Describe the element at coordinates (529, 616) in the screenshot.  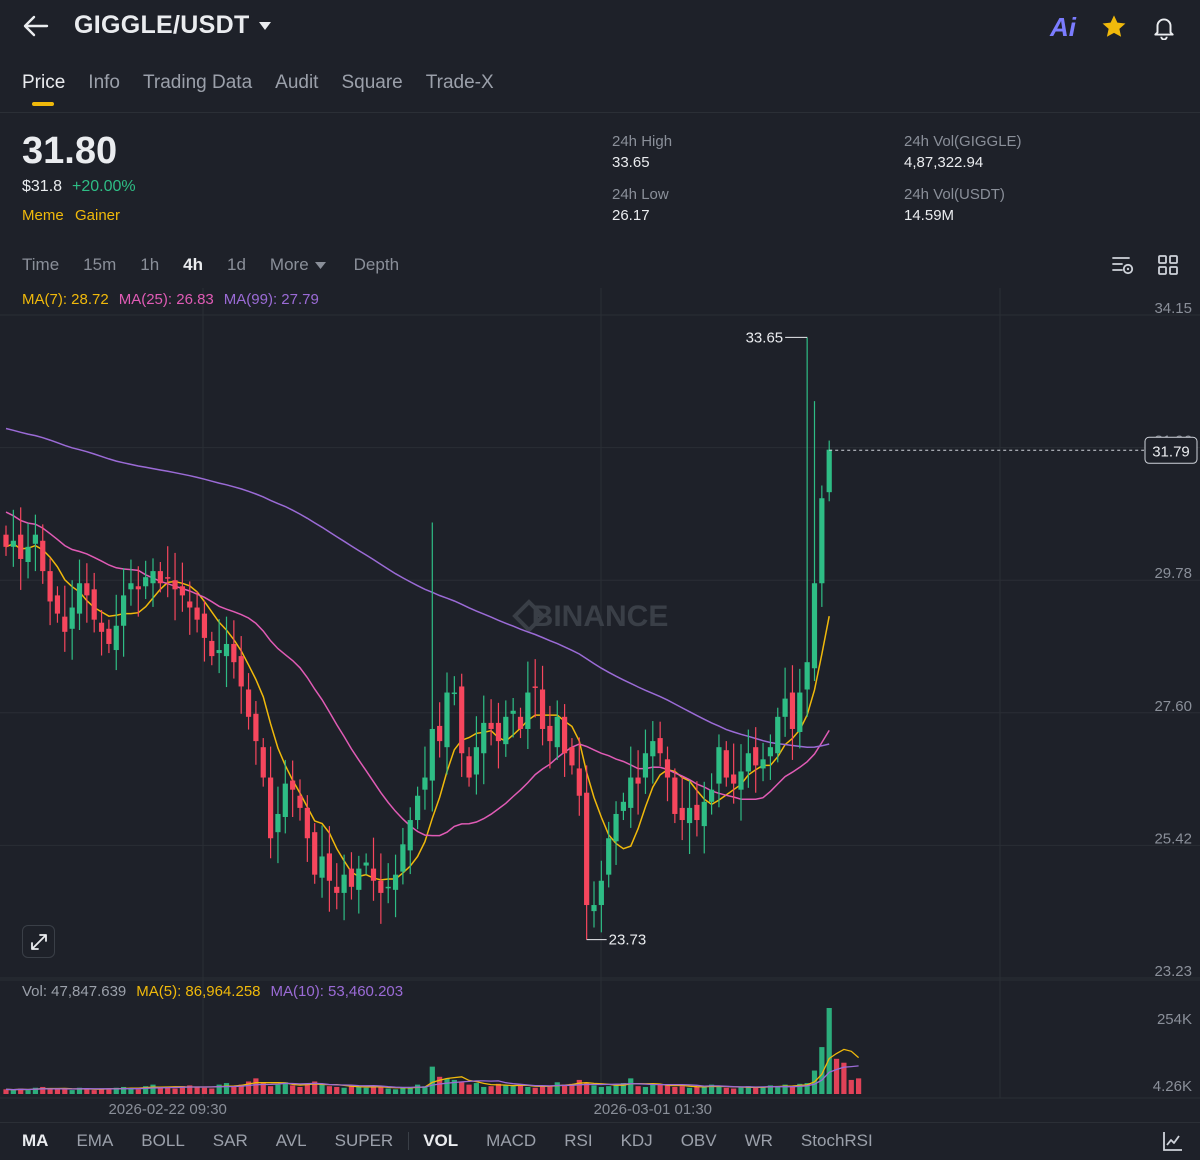
I see `binance-logo-icon` at that location.